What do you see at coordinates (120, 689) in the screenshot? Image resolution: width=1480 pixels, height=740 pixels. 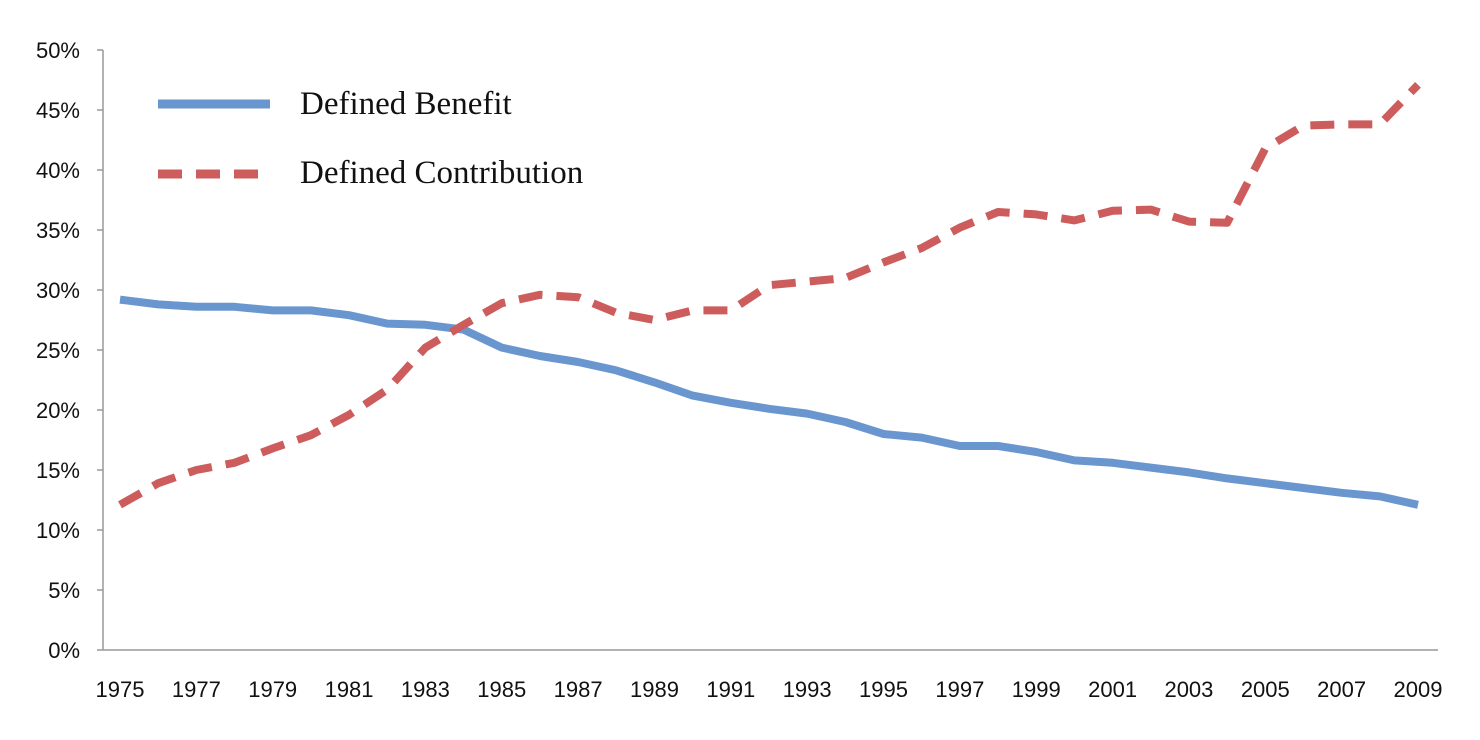 I see `x-tick-label: 1975` at bounding box center [120, 689].